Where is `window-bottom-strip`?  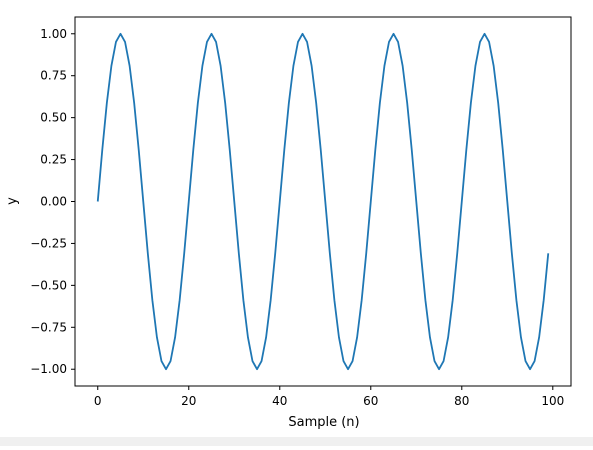
window-bottom-strip is located at coordinates (296, 441).